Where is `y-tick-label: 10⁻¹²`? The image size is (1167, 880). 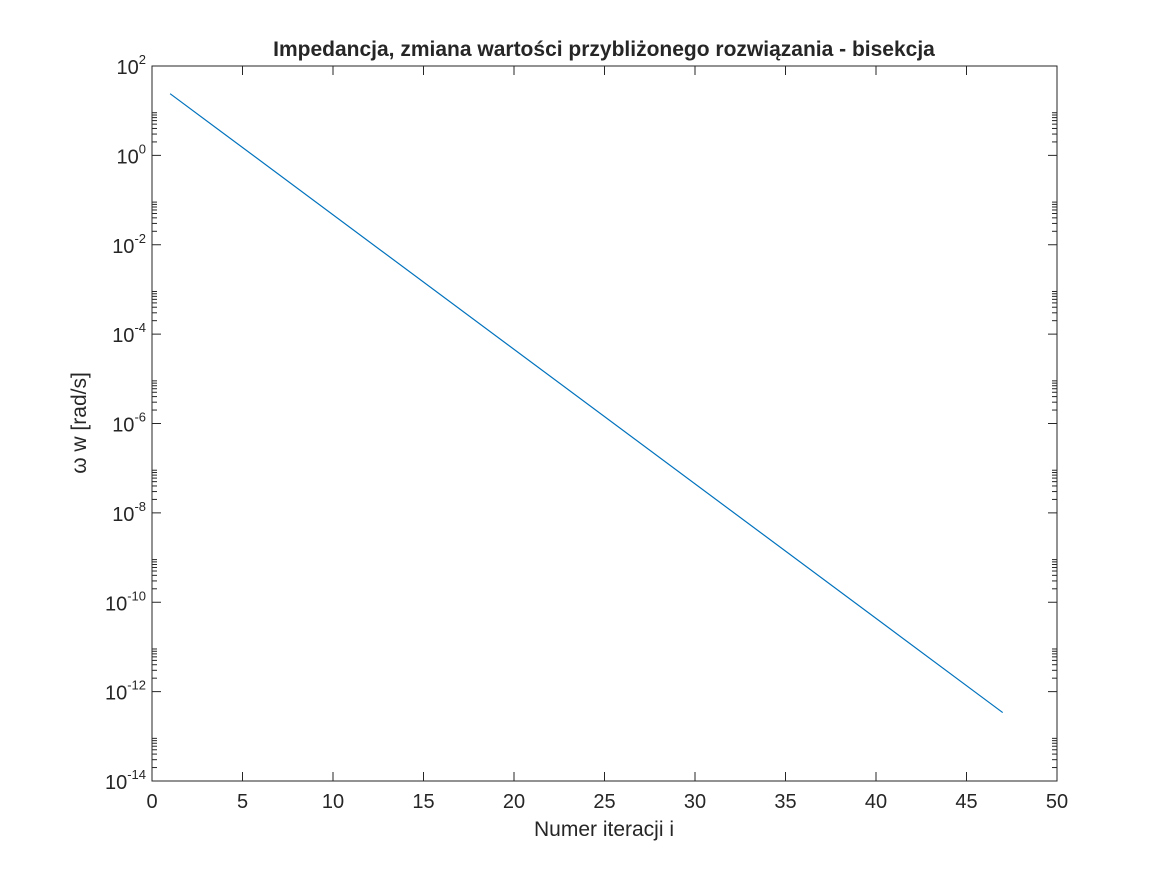
y-tick-label: 10⁻¹² is located at coordinates (125, 691).